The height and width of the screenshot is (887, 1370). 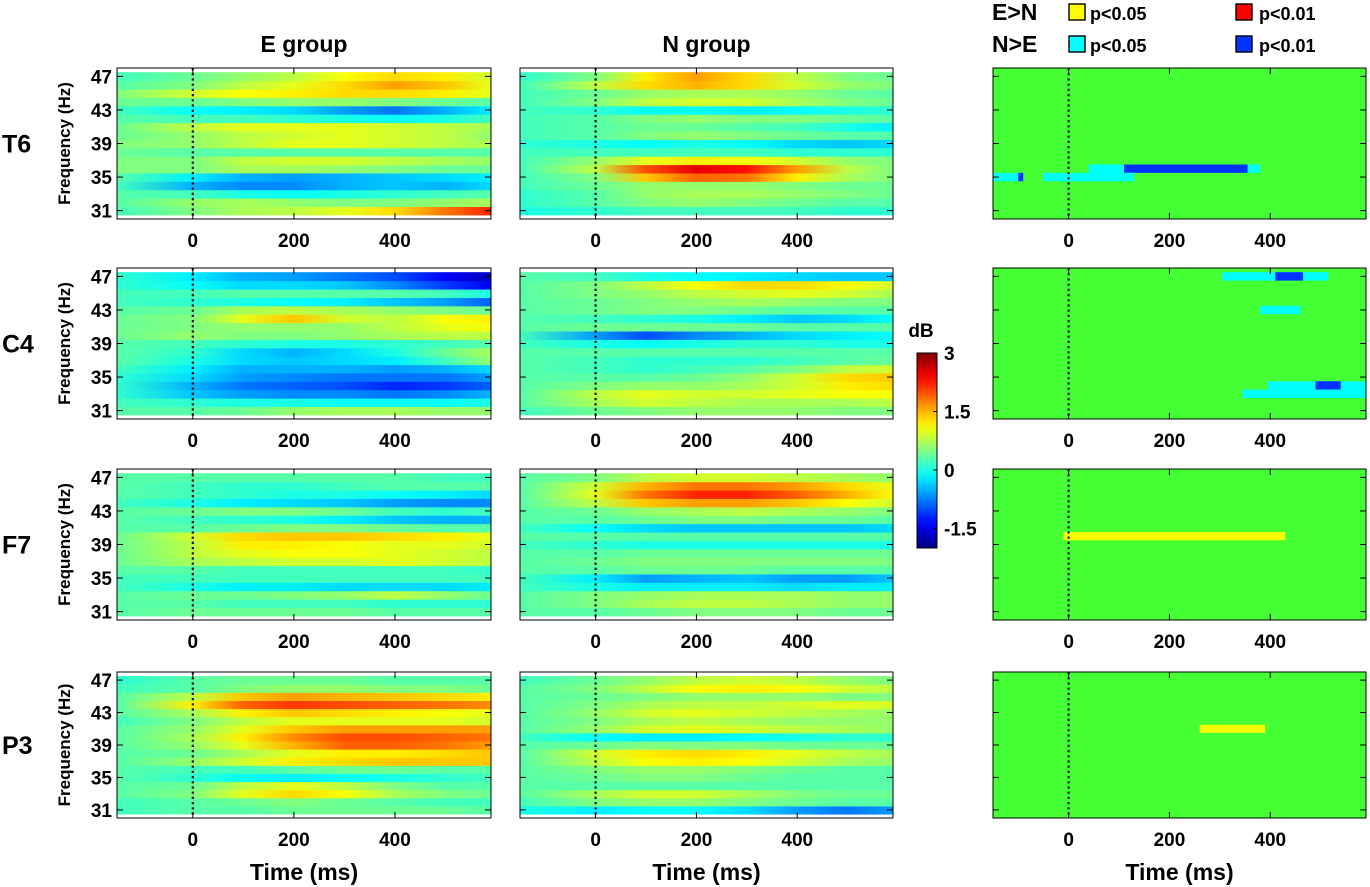 I want to click on colorbar-tick-label: -1.5, so click(x=960, y=530).